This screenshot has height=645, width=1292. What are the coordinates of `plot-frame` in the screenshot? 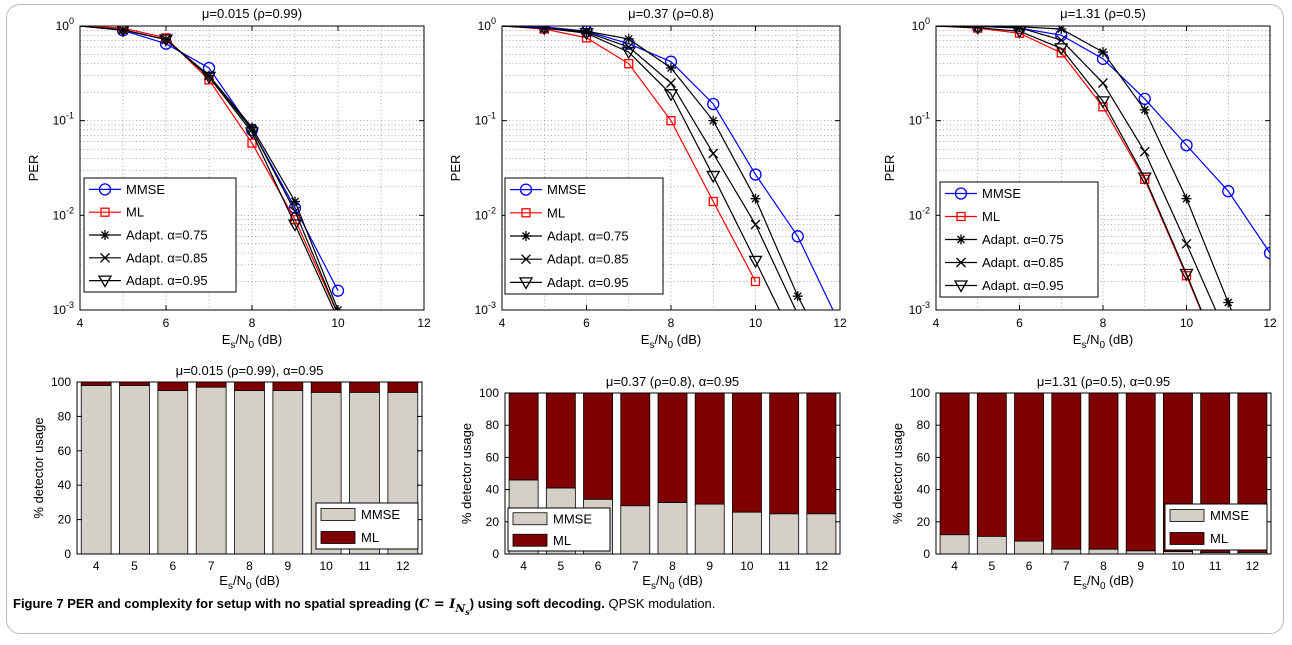 It's located at (1103, 473).